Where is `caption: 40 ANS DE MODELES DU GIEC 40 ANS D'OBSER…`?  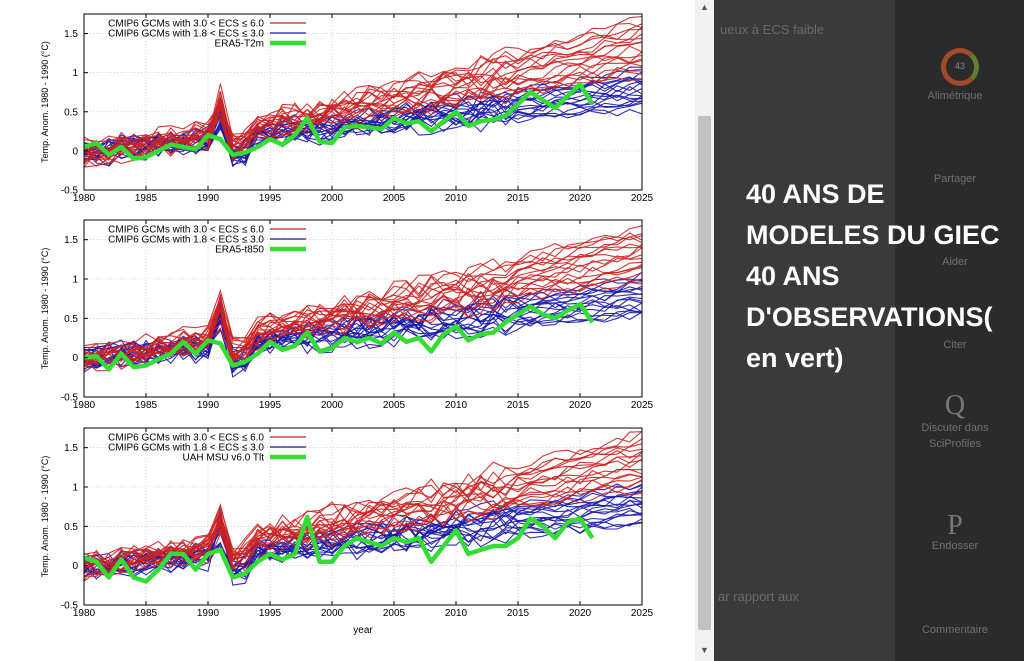
caption: 40 ANS DE MODELES DU GIEC 40 ANS D'OBSER… is located at coordinates (883, 276).